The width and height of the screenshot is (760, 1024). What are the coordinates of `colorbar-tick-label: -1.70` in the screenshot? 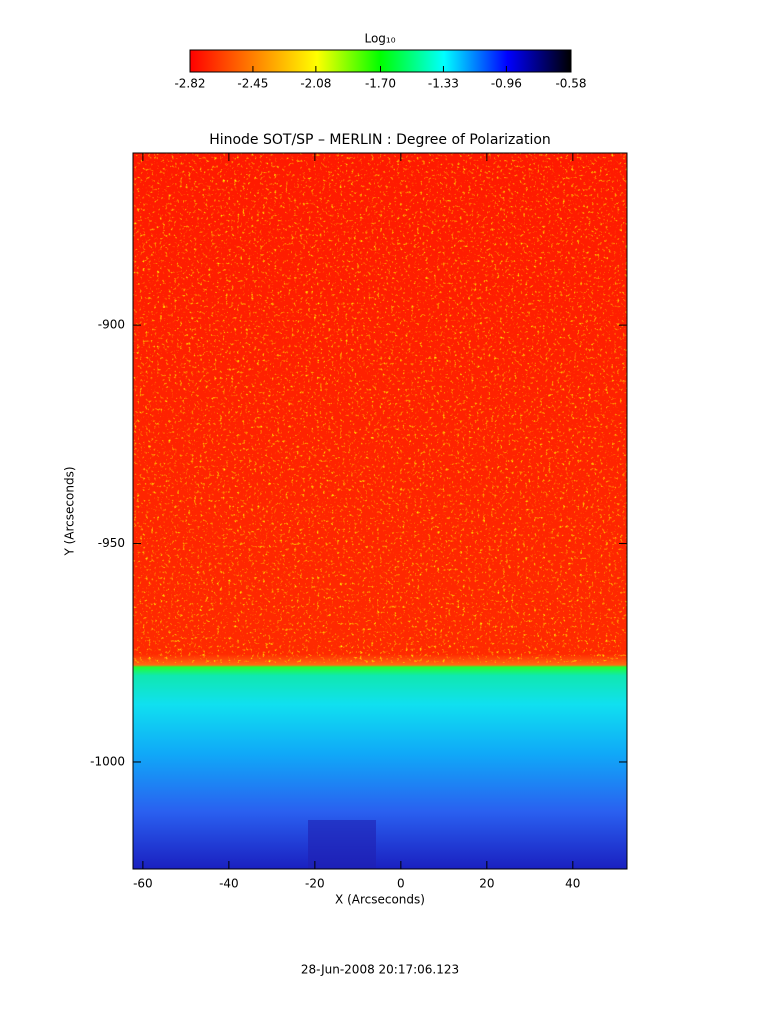 It's located at (380, 84).